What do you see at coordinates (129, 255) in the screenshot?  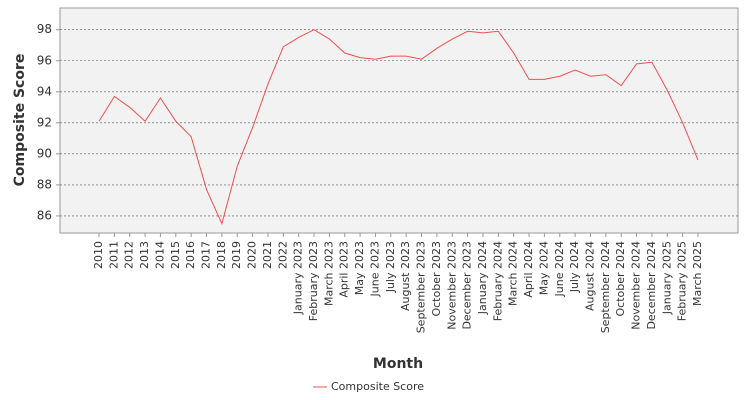 I see `x-tick-label: 2012` at bounding box center [129, 255].